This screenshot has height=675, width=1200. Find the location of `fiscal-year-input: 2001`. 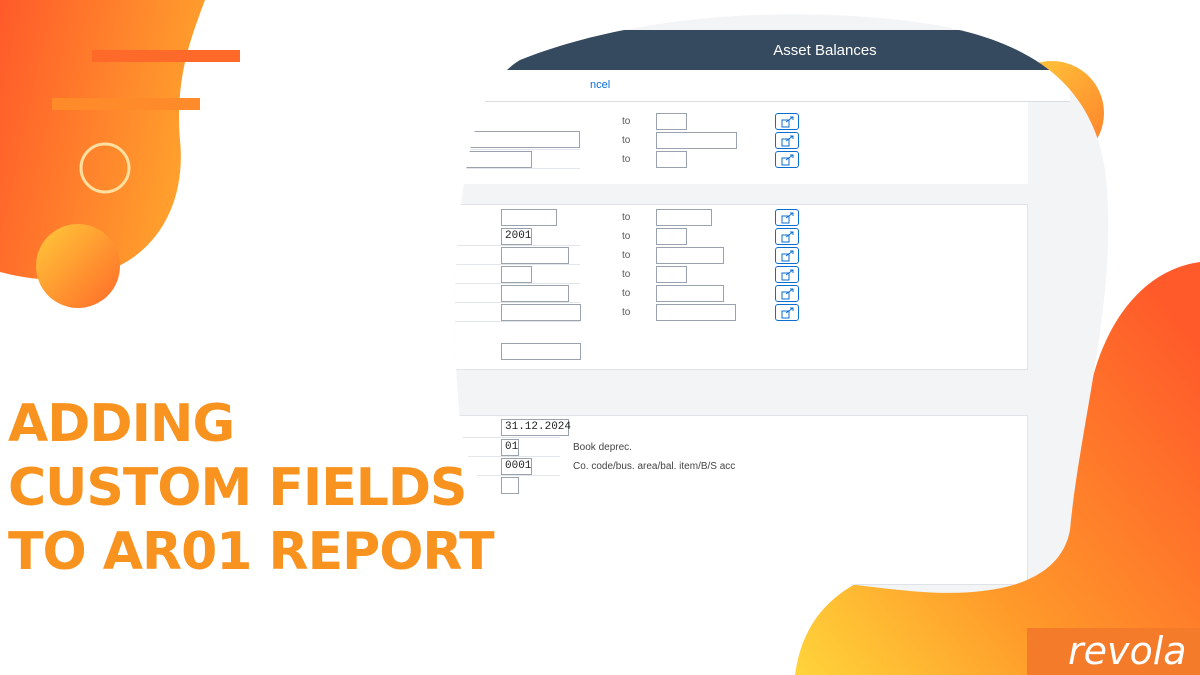

fiscal-year-input: 2001 is located at coordinates (516, 236).